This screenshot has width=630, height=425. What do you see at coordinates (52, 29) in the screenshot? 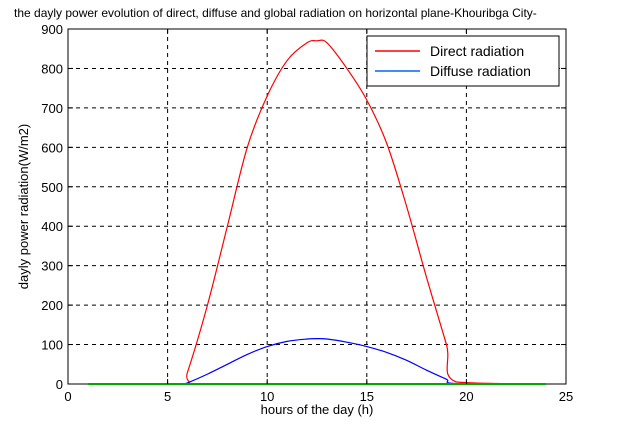
I see `y-tick-label: 900` at bounding box center [52, 29].